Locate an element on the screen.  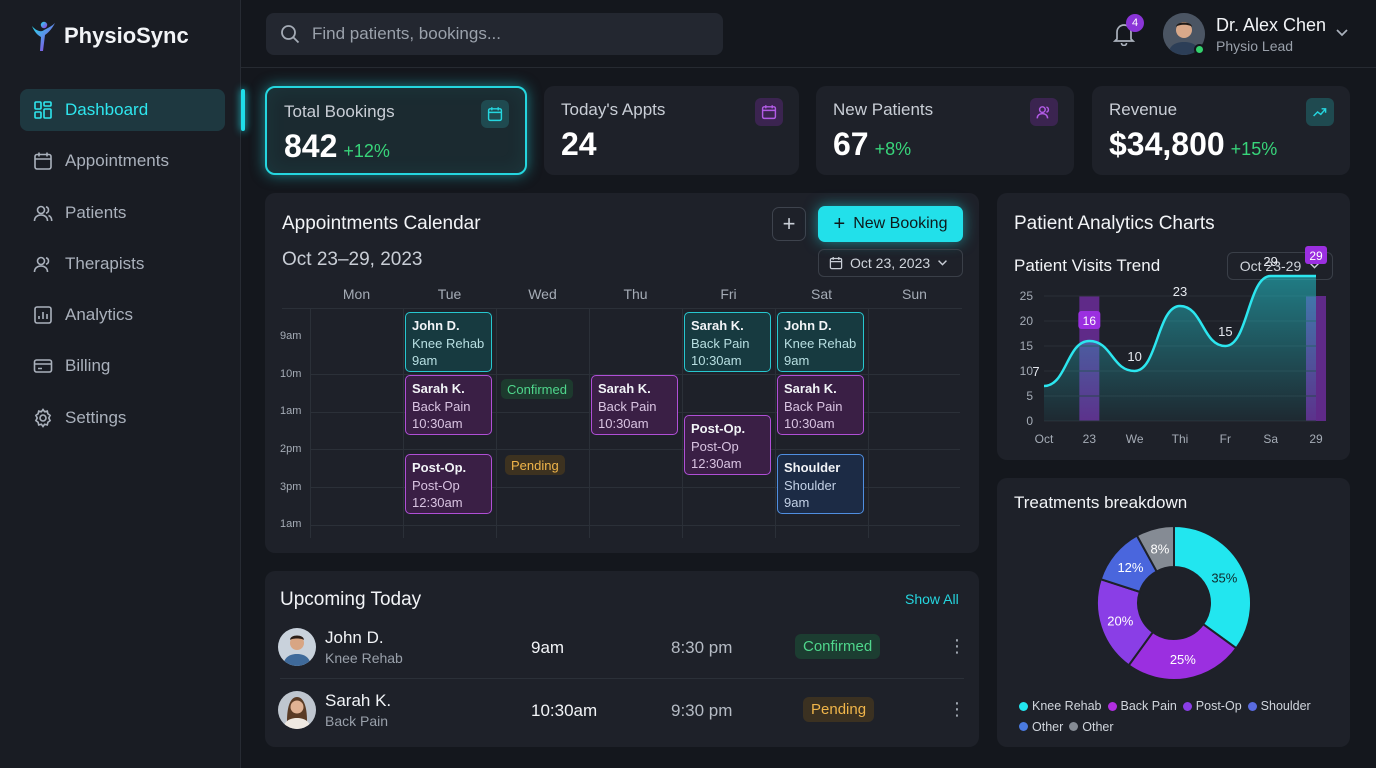
stat-value: 67 +8% is located at coordinates (872, 144).